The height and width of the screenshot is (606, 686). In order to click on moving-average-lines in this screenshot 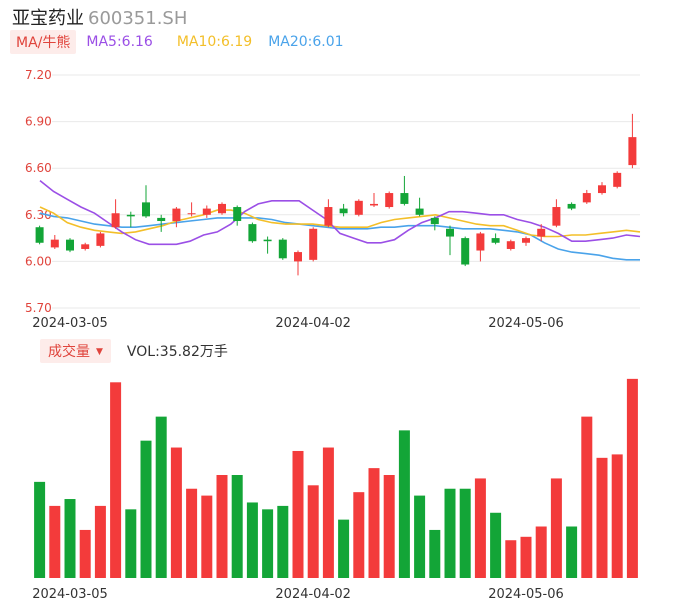, I will do `click(340, 220)`.